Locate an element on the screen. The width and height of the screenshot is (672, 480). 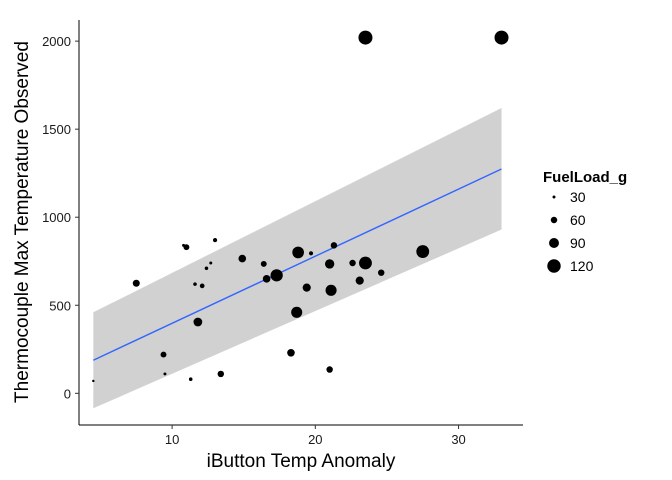
legend-label: 60 is located at coordinates (578, 220).